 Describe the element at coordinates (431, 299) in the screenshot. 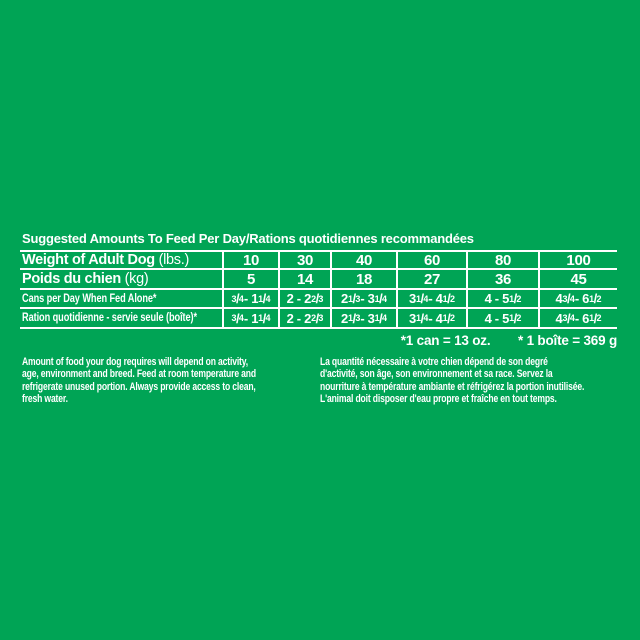

I see `cans-per-day-value: 3 1/4 - 4 1/2` at that location.